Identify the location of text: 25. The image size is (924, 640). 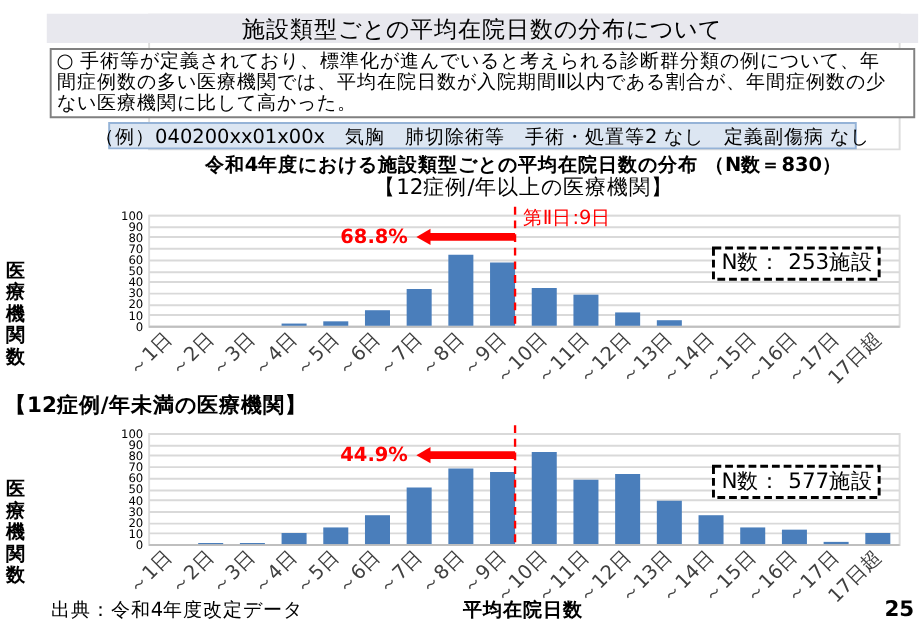
(899, 609).